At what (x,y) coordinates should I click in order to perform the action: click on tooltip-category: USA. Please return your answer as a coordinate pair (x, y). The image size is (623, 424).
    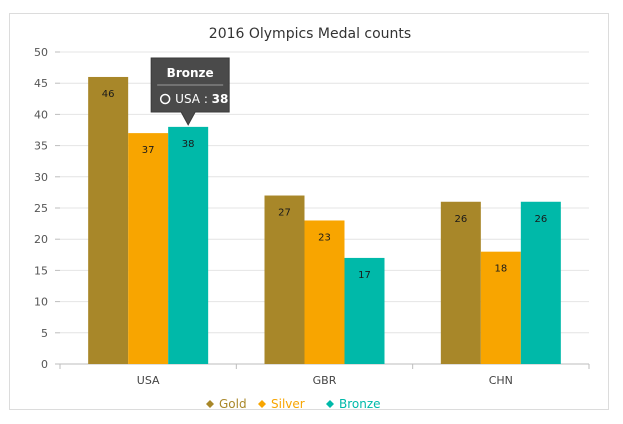
    Looking at the image, I should click on (188, 99).